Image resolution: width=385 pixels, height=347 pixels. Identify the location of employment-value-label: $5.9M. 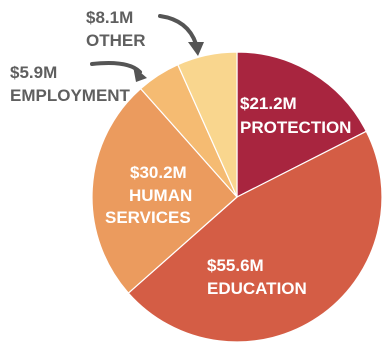
(33, 72).